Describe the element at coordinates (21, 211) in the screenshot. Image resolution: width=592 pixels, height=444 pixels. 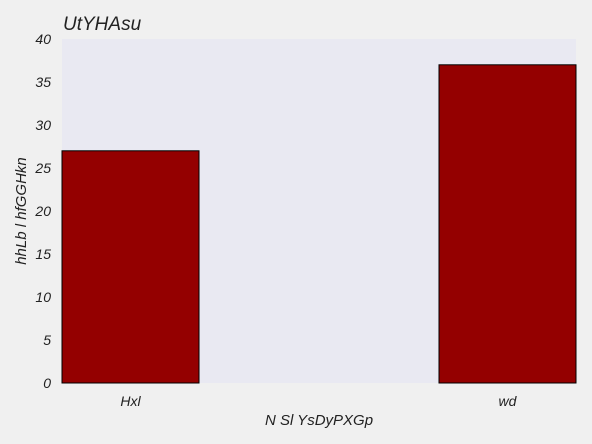
I see `y-axis-label: hhLb l hfGGHkn` at that location.